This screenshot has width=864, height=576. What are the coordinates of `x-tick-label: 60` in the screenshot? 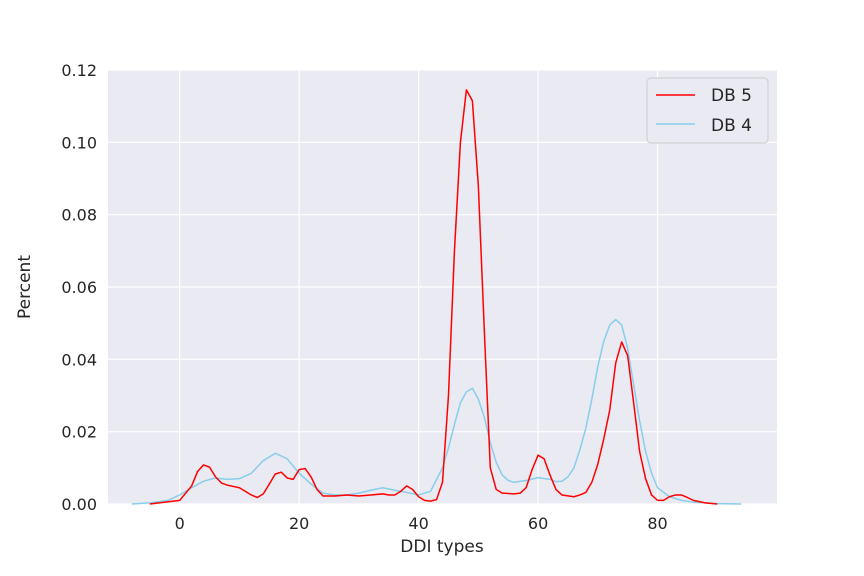 It's located at (538, 523).